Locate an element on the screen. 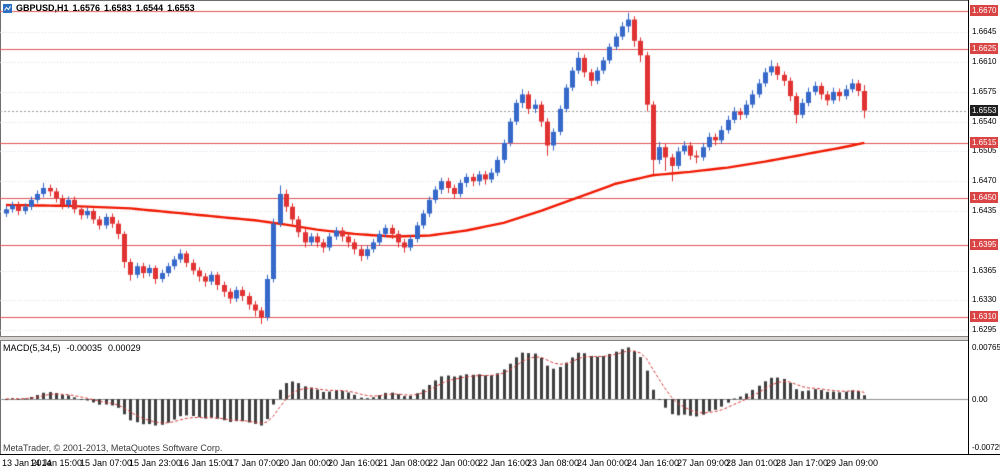  quote-low: 1.6544 is located at coordinates (149, 8).